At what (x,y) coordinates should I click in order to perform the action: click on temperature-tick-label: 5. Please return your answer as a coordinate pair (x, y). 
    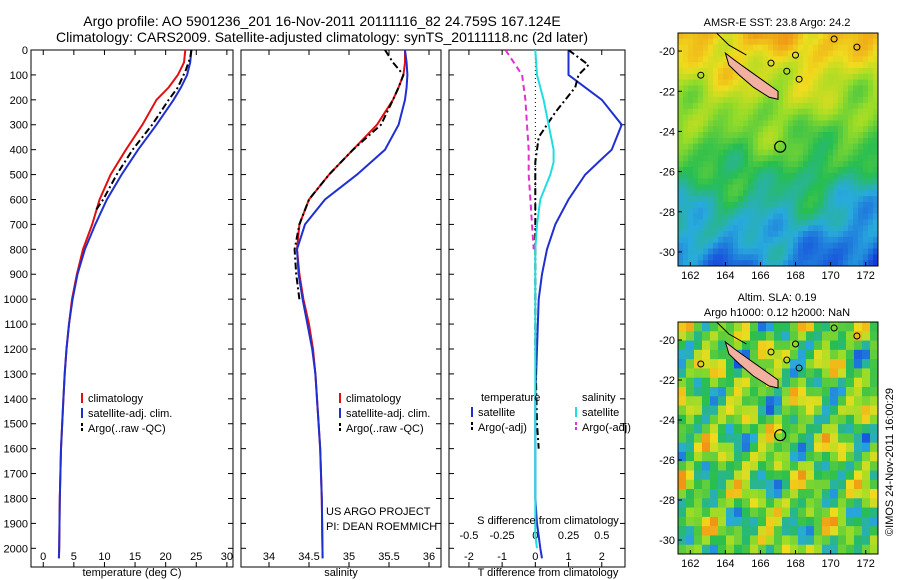
    Looking at the image, I should click on (74, 557).